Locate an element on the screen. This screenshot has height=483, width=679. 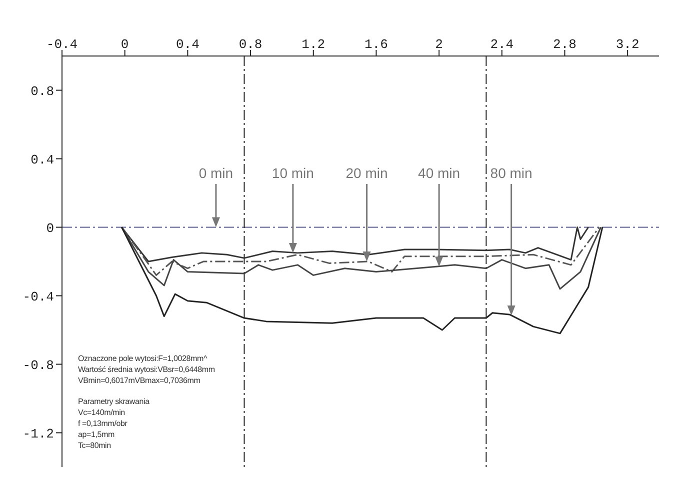
x-tick-label: 0.8 is located at coordinates (250, 44).